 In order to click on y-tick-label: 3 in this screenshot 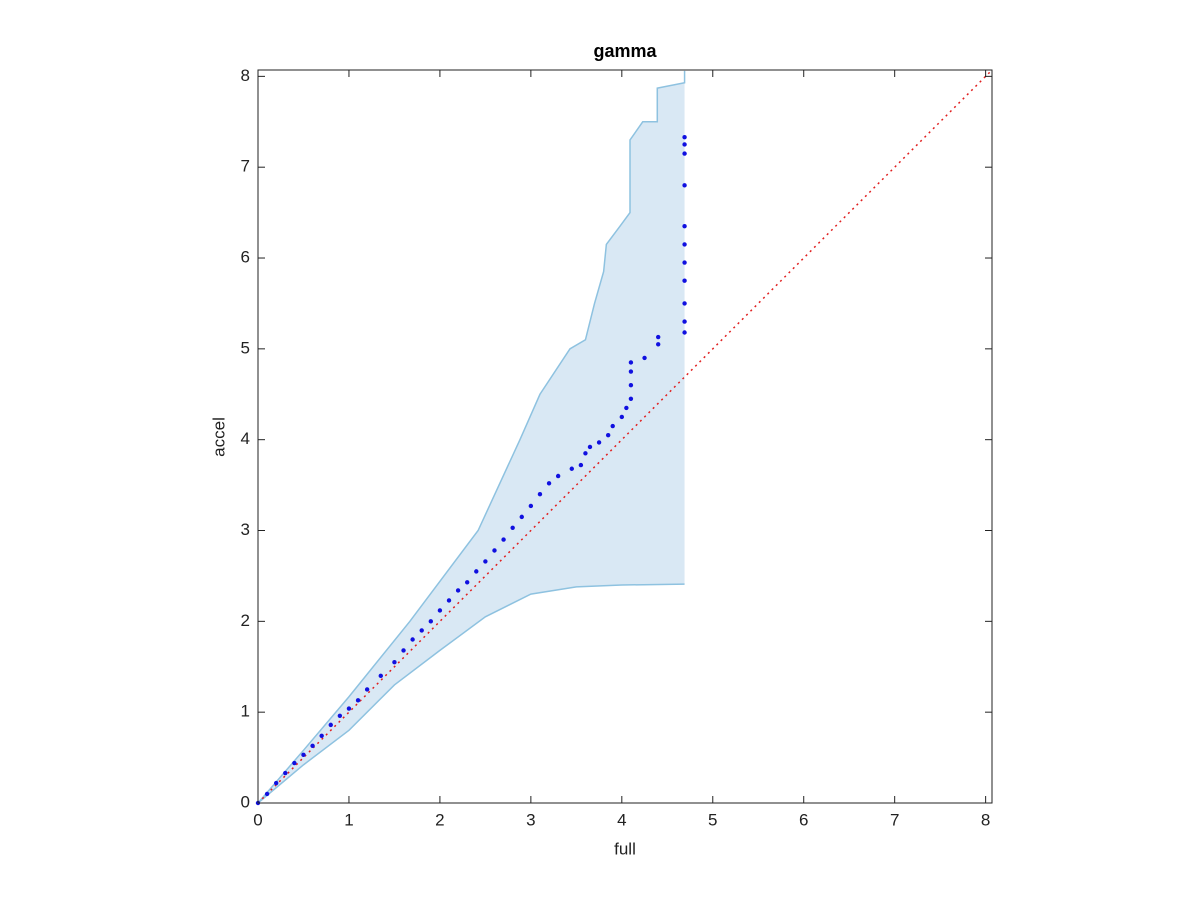, I will do `click(245, 529)`.